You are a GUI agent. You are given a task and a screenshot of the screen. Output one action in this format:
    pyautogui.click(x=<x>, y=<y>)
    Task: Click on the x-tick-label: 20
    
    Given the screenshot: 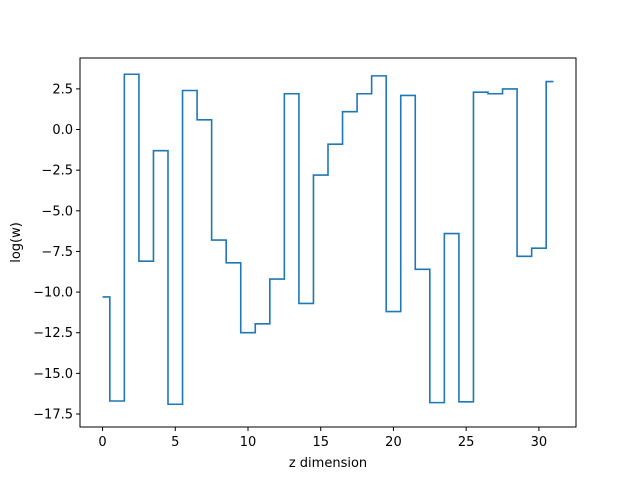 What is the action you would take?
    pyautogui.click(x=393, y=442)
    